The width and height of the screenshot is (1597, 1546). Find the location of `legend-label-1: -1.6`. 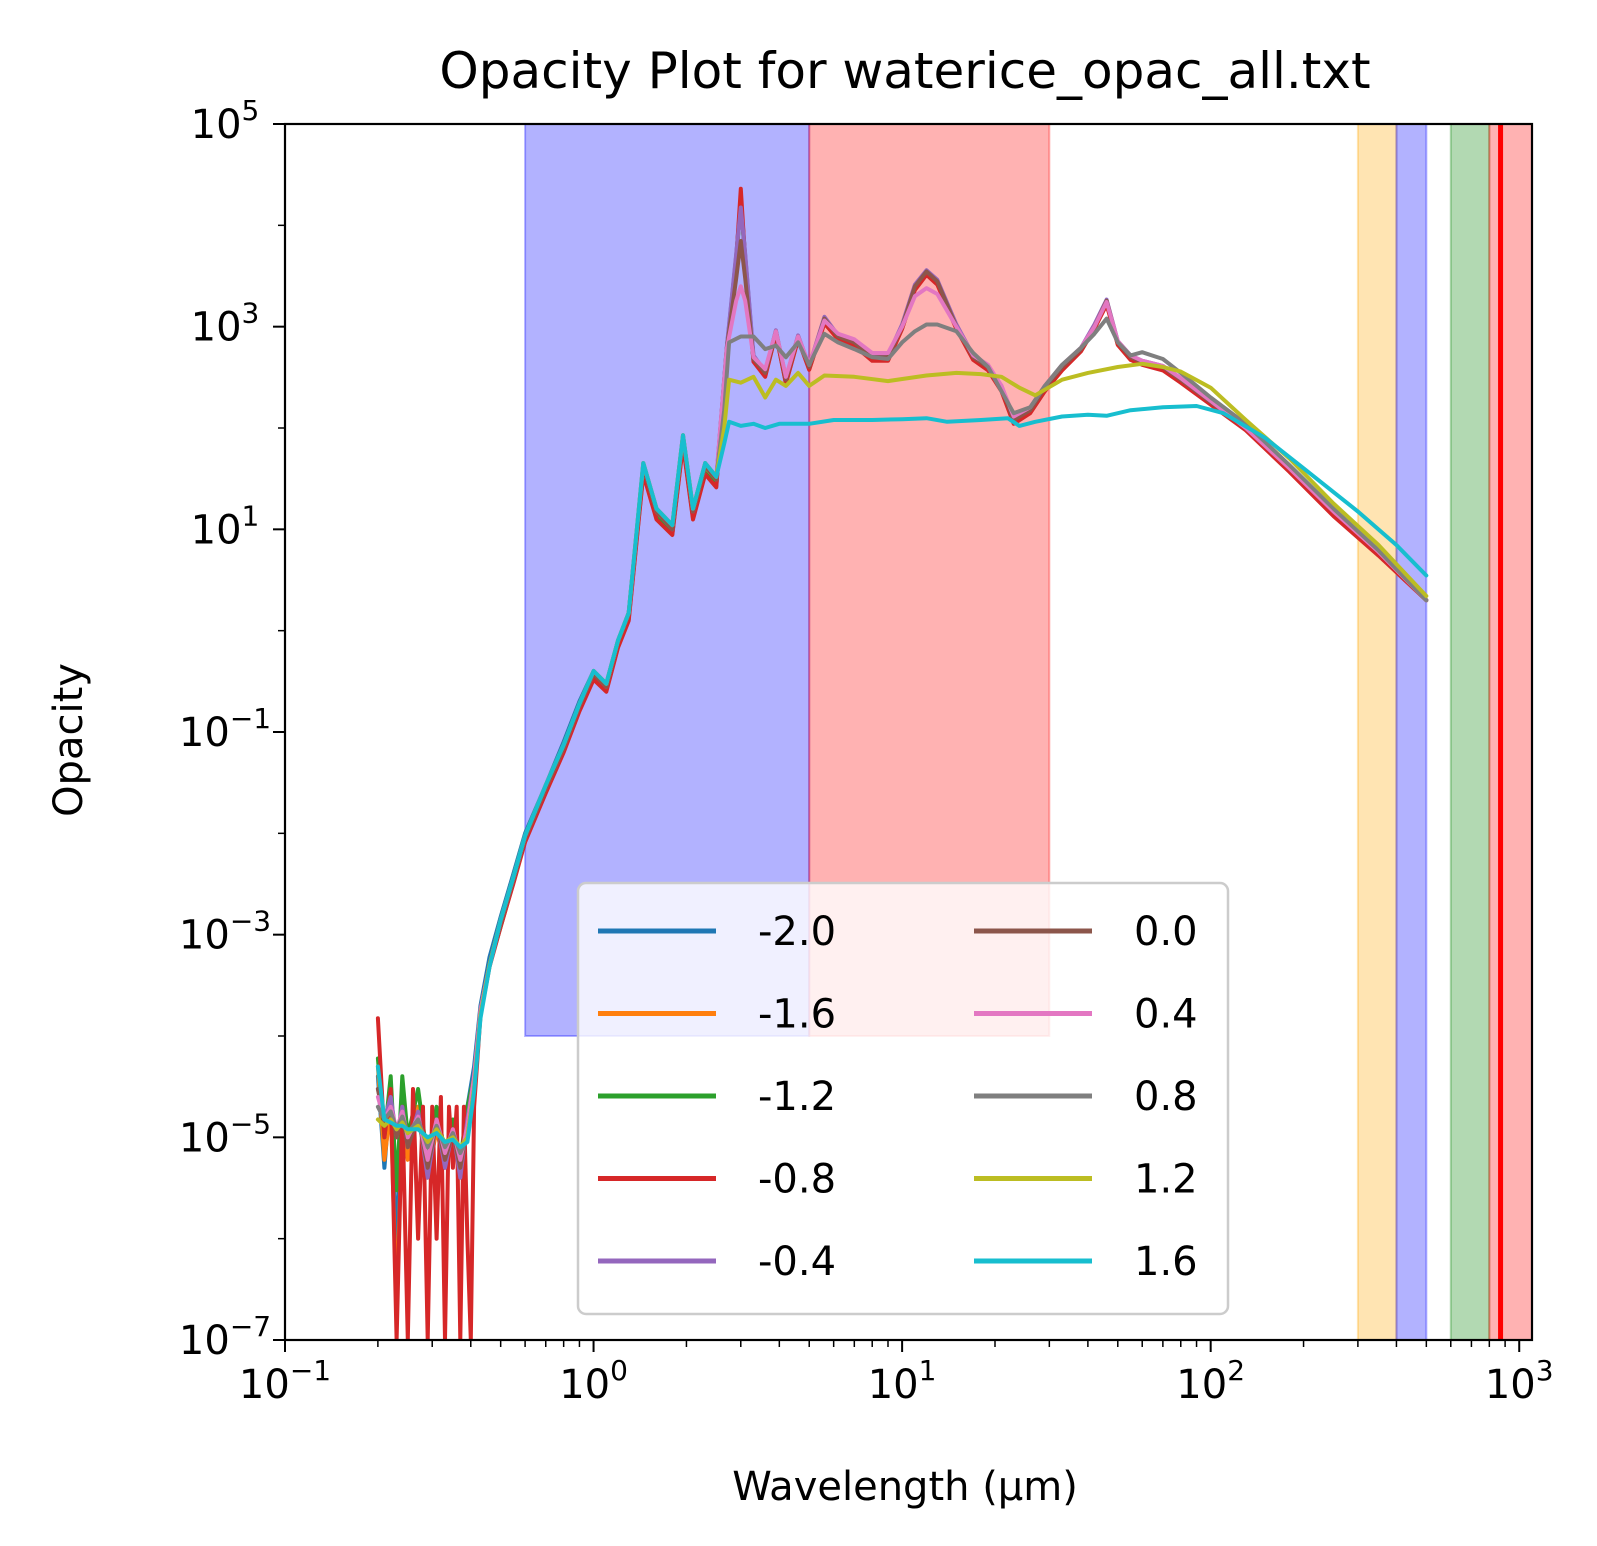

legend-label-1: -1.6 is located at coordinates (797, 1015).